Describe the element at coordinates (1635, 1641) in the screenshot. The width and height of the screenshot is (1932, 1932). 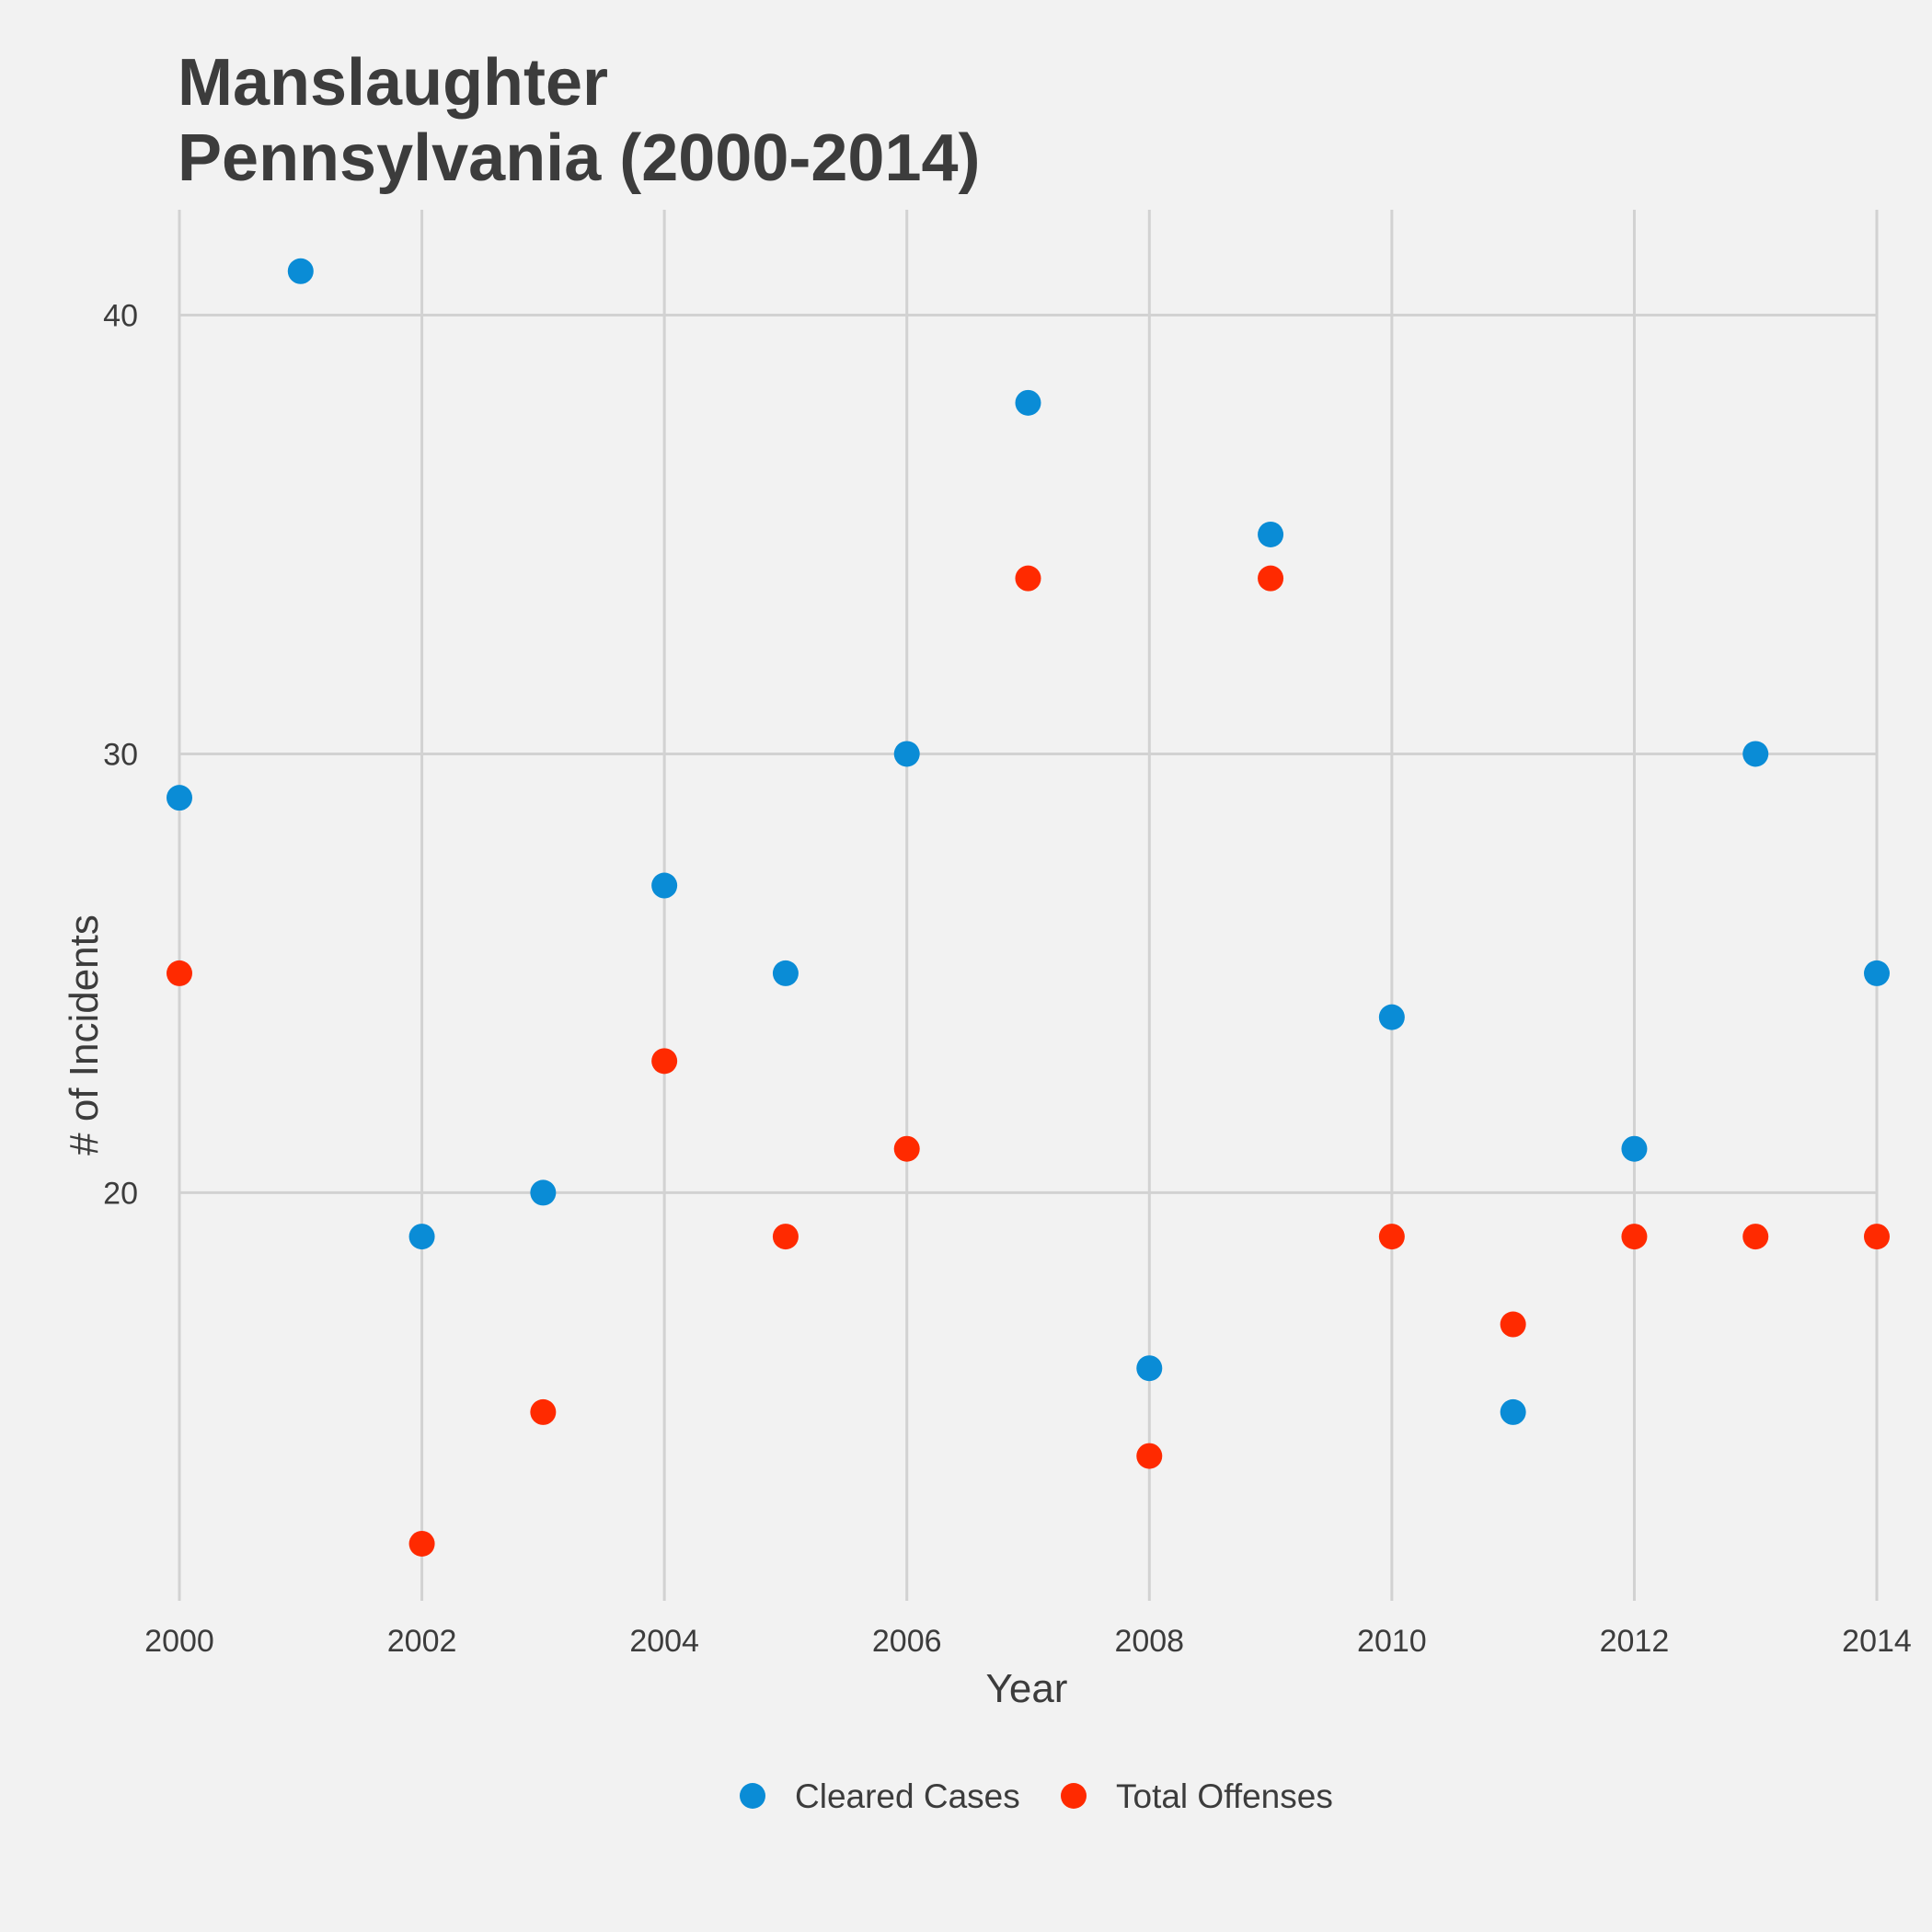
I see `x-tick-label-2012: 2012` at that location.